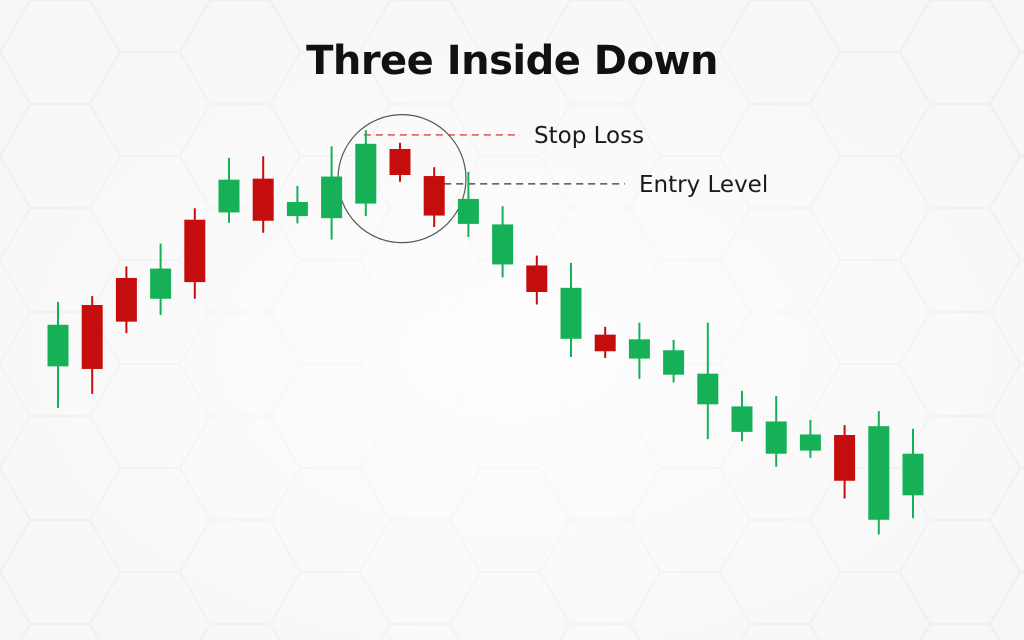 The image size is (1024, 640). What do you see at coordinates (703, 185) in the screenshot?
I see `entry-level-label: Entry Level` at bounding box center [703, 185].